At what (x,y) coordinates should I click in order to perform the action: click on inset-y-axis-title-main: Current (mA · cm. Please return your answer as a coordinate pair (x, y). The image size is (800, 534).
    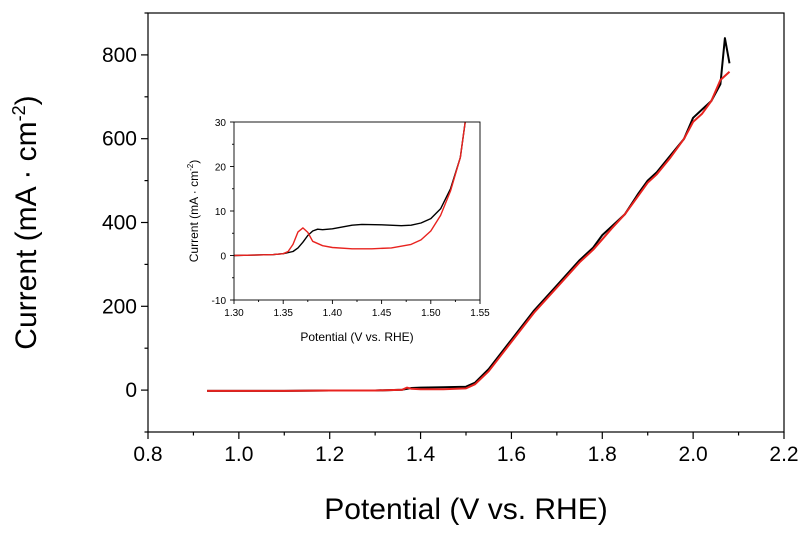
    Looking at the image, I should click on (194, 216).